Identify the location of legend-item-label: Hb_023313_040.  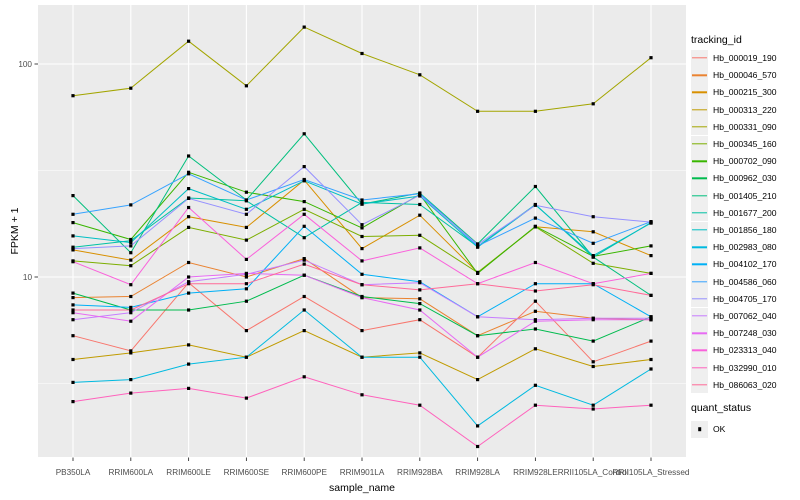
(745, 350).